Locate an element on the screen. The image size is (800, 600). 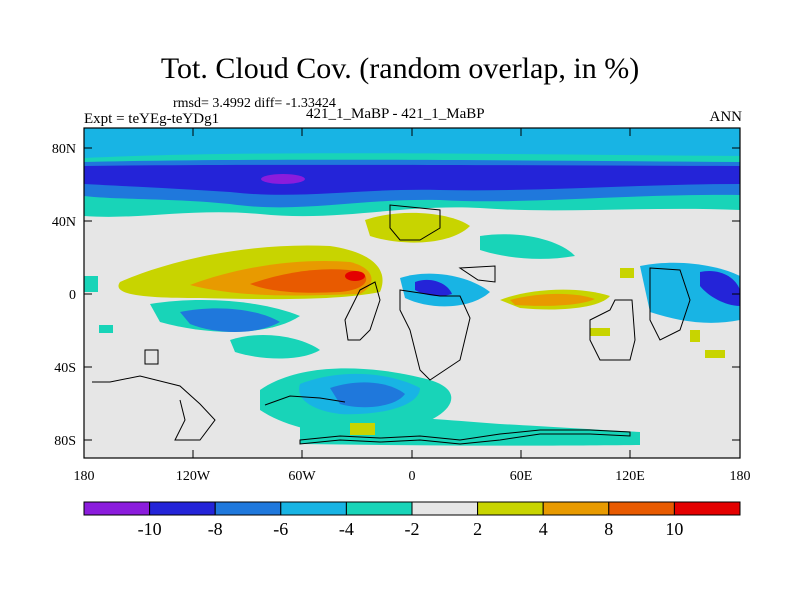
map-title: Tot. Cloud Cov. (random overlap, in %) is located at coordinates (400, 68).